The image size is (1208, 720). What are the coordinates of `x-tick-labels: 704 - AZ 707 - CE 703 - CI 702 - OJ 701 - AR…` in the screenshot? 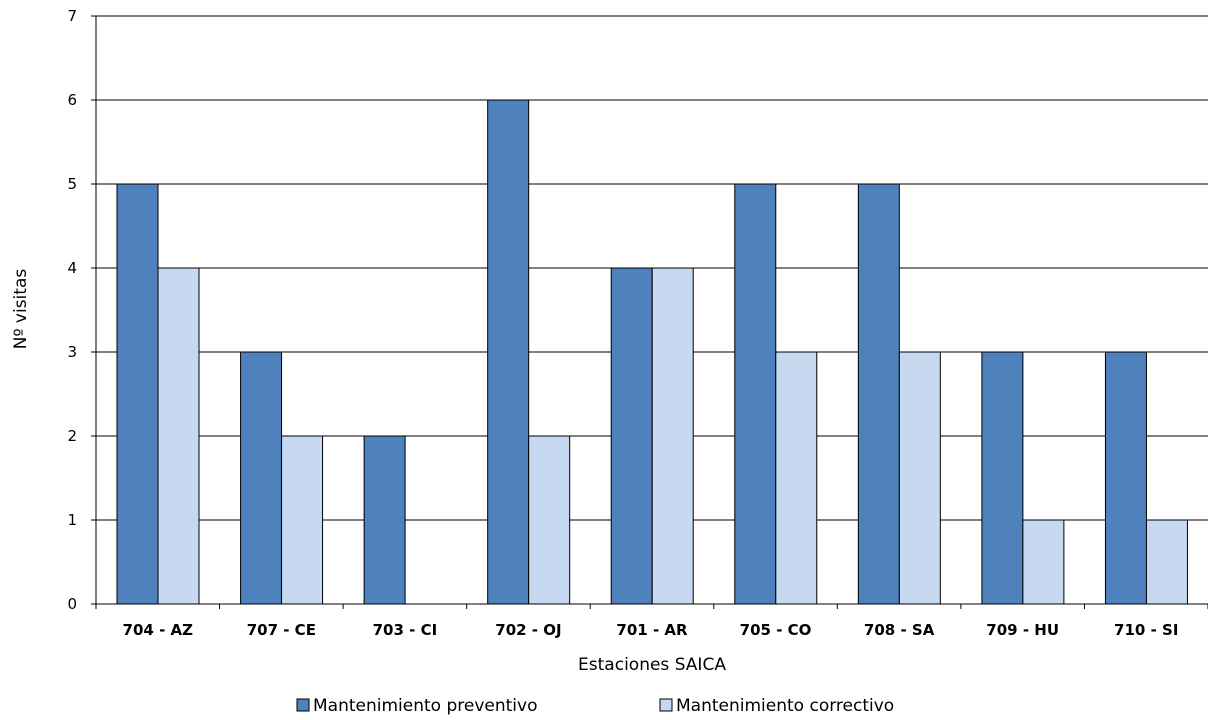 It's located at (651, 630).